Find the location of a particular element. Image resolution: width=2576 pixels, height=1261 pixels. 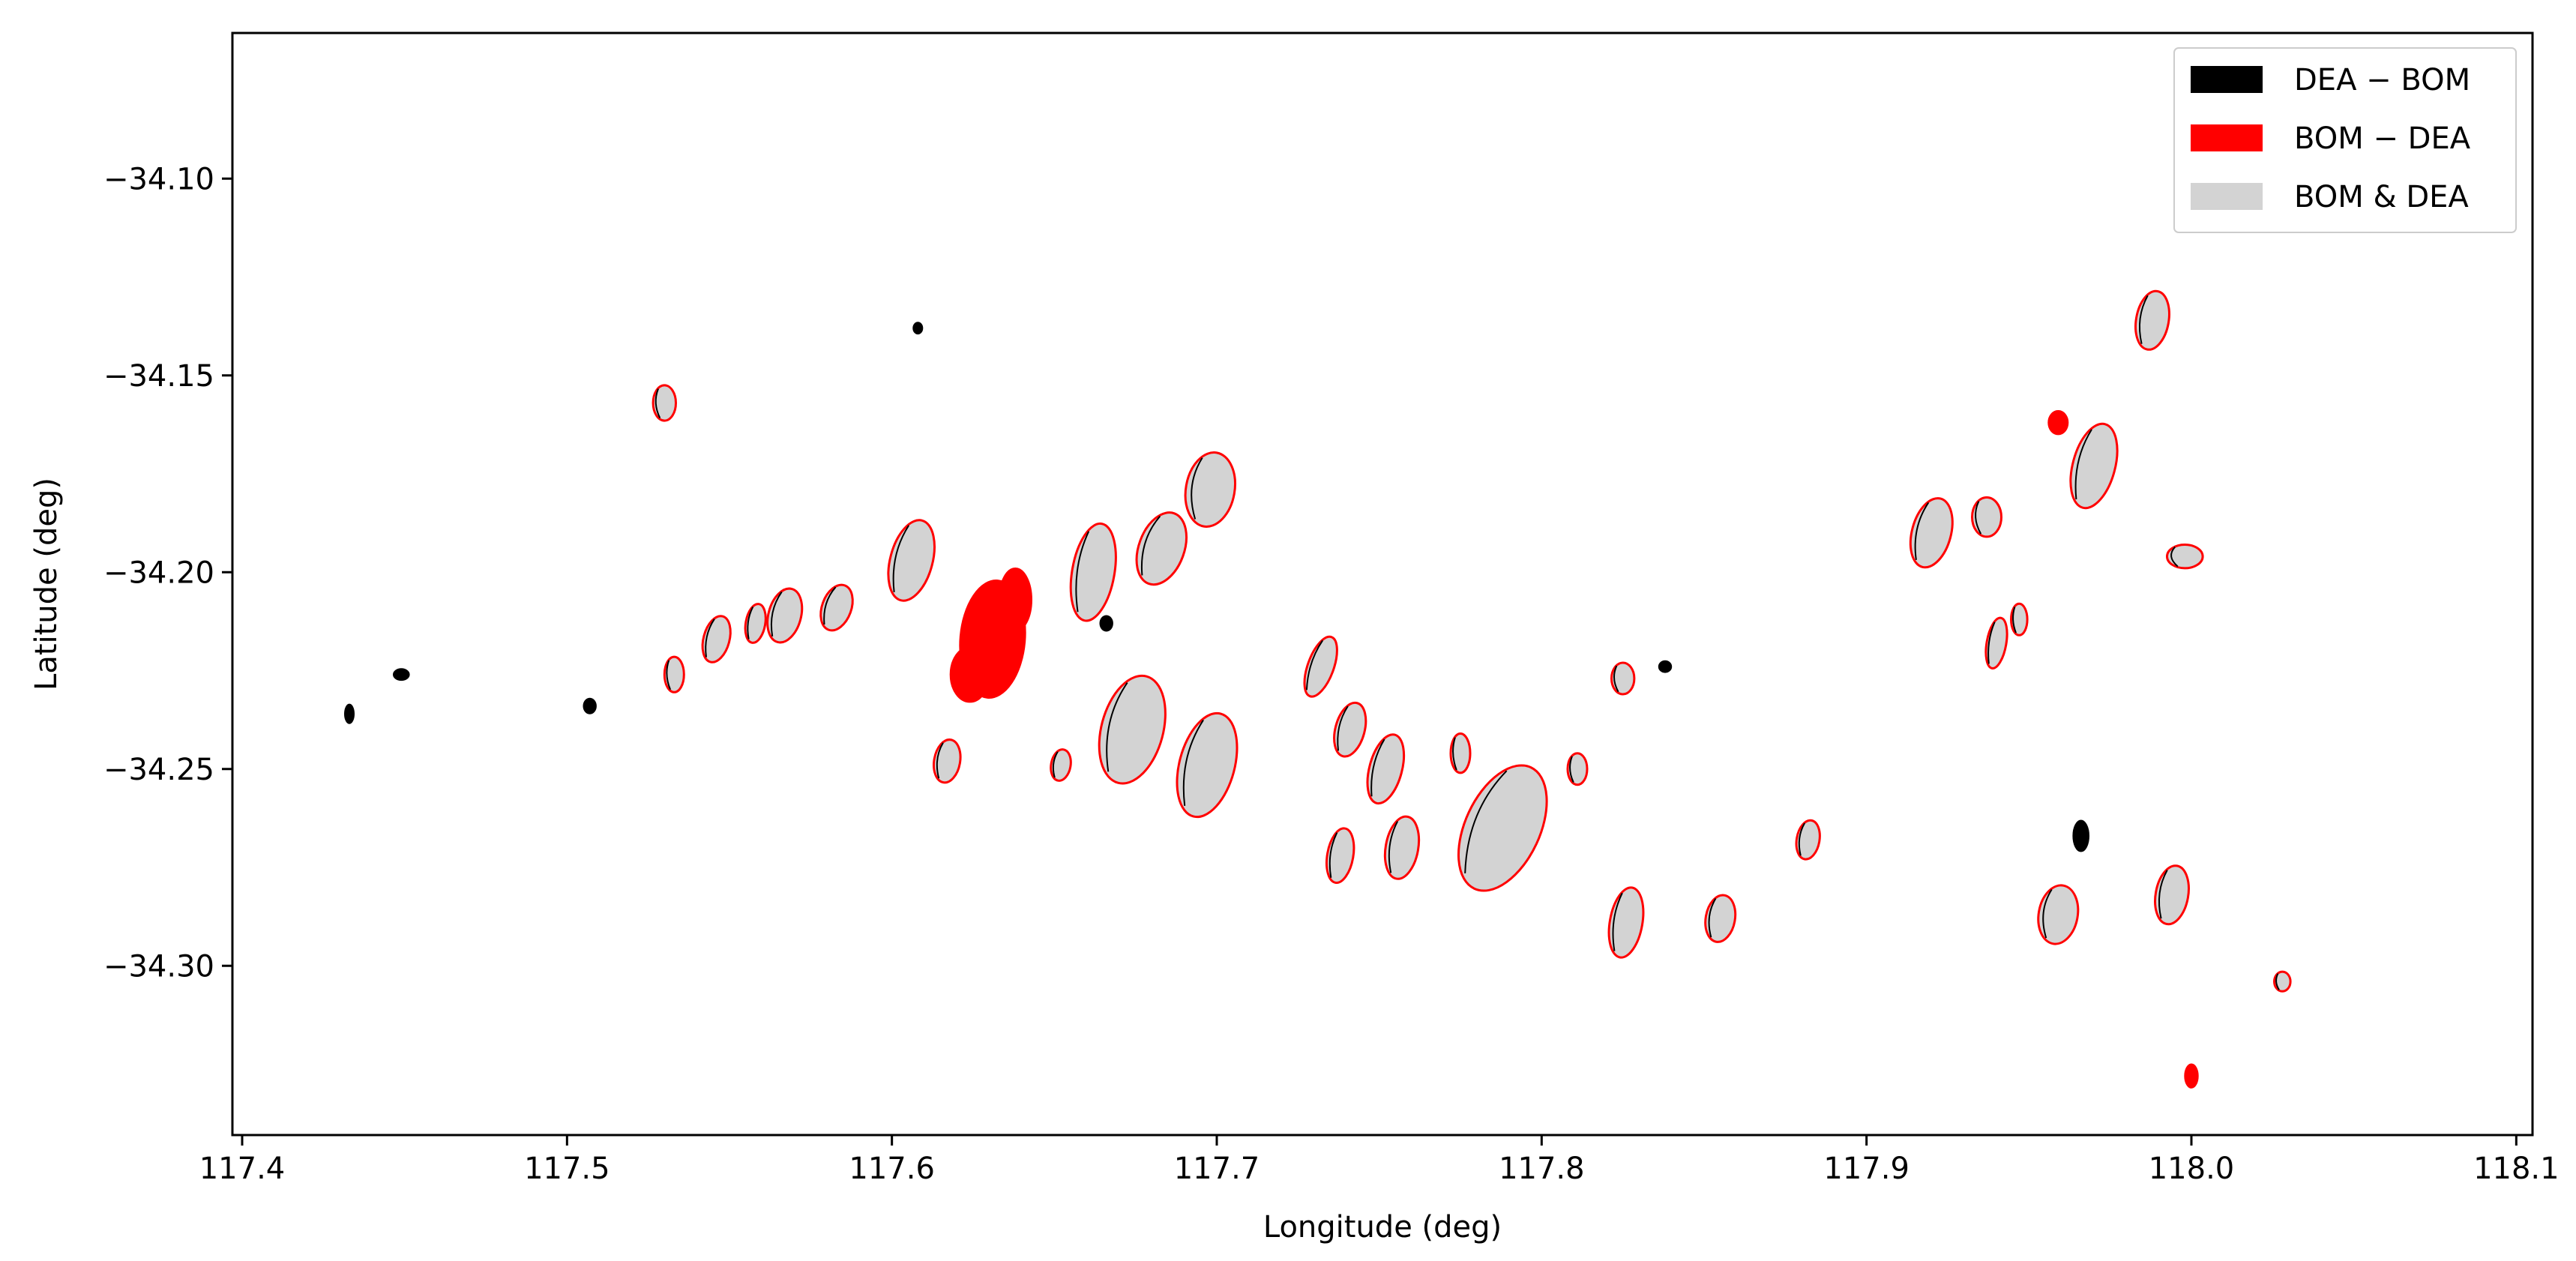

legend-entries: DEA − BOM BOM − DEA BOM & DEA is located at coordinates (2331, 138).